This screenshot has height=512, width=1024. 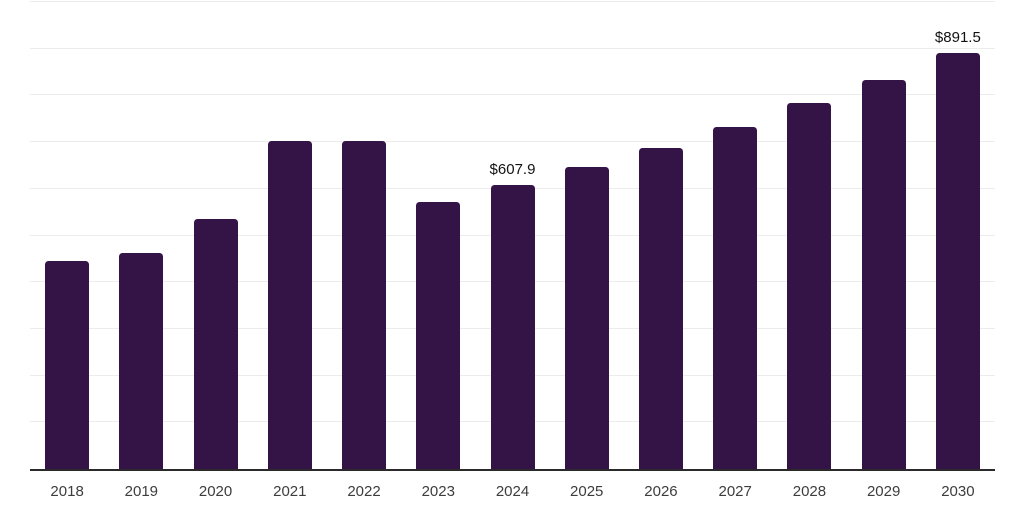 I want to click on bar-2021, so click(x=289, y=304).